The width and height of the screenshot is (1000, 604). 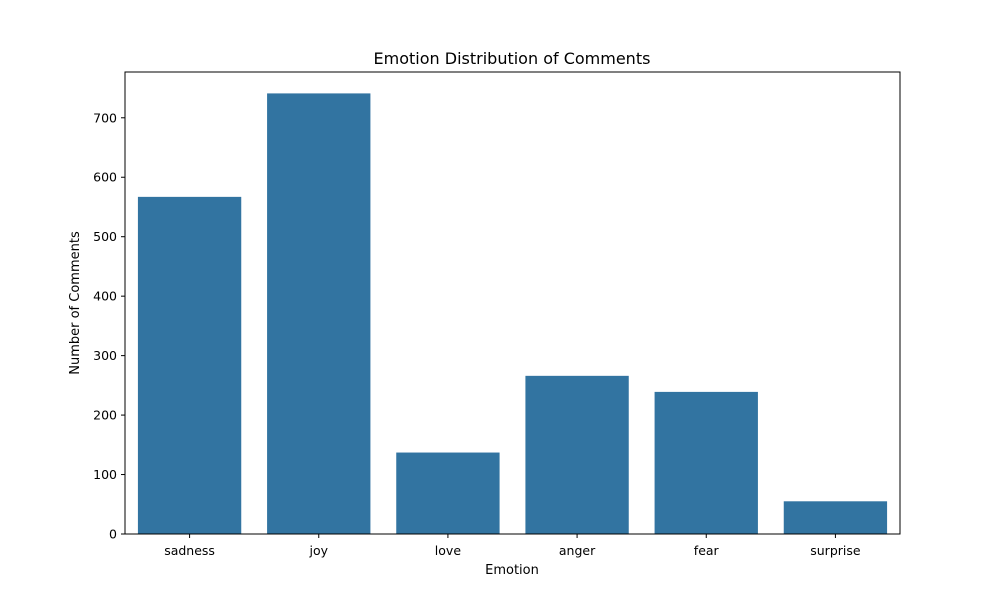 What do you see at coordinates (105, 355) in the screenshot?
I see `y-tick-label: 300` at bounding box center [105, 355].